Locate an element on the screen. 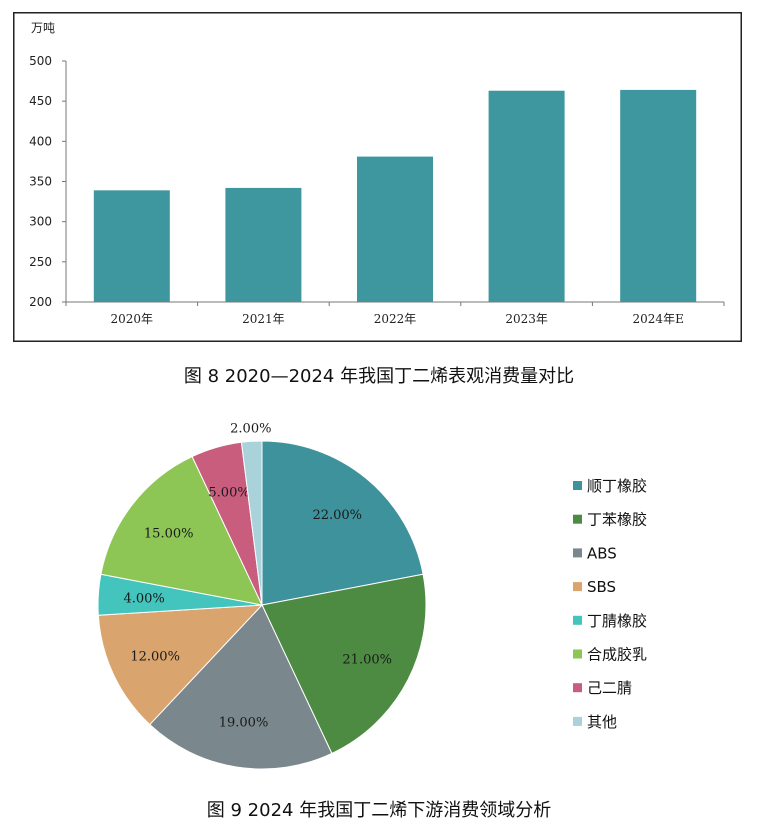 The width and height of the screenshot is (758, 833). legend-label: 顺丁橡胶 is located at coordinates (617, 486).